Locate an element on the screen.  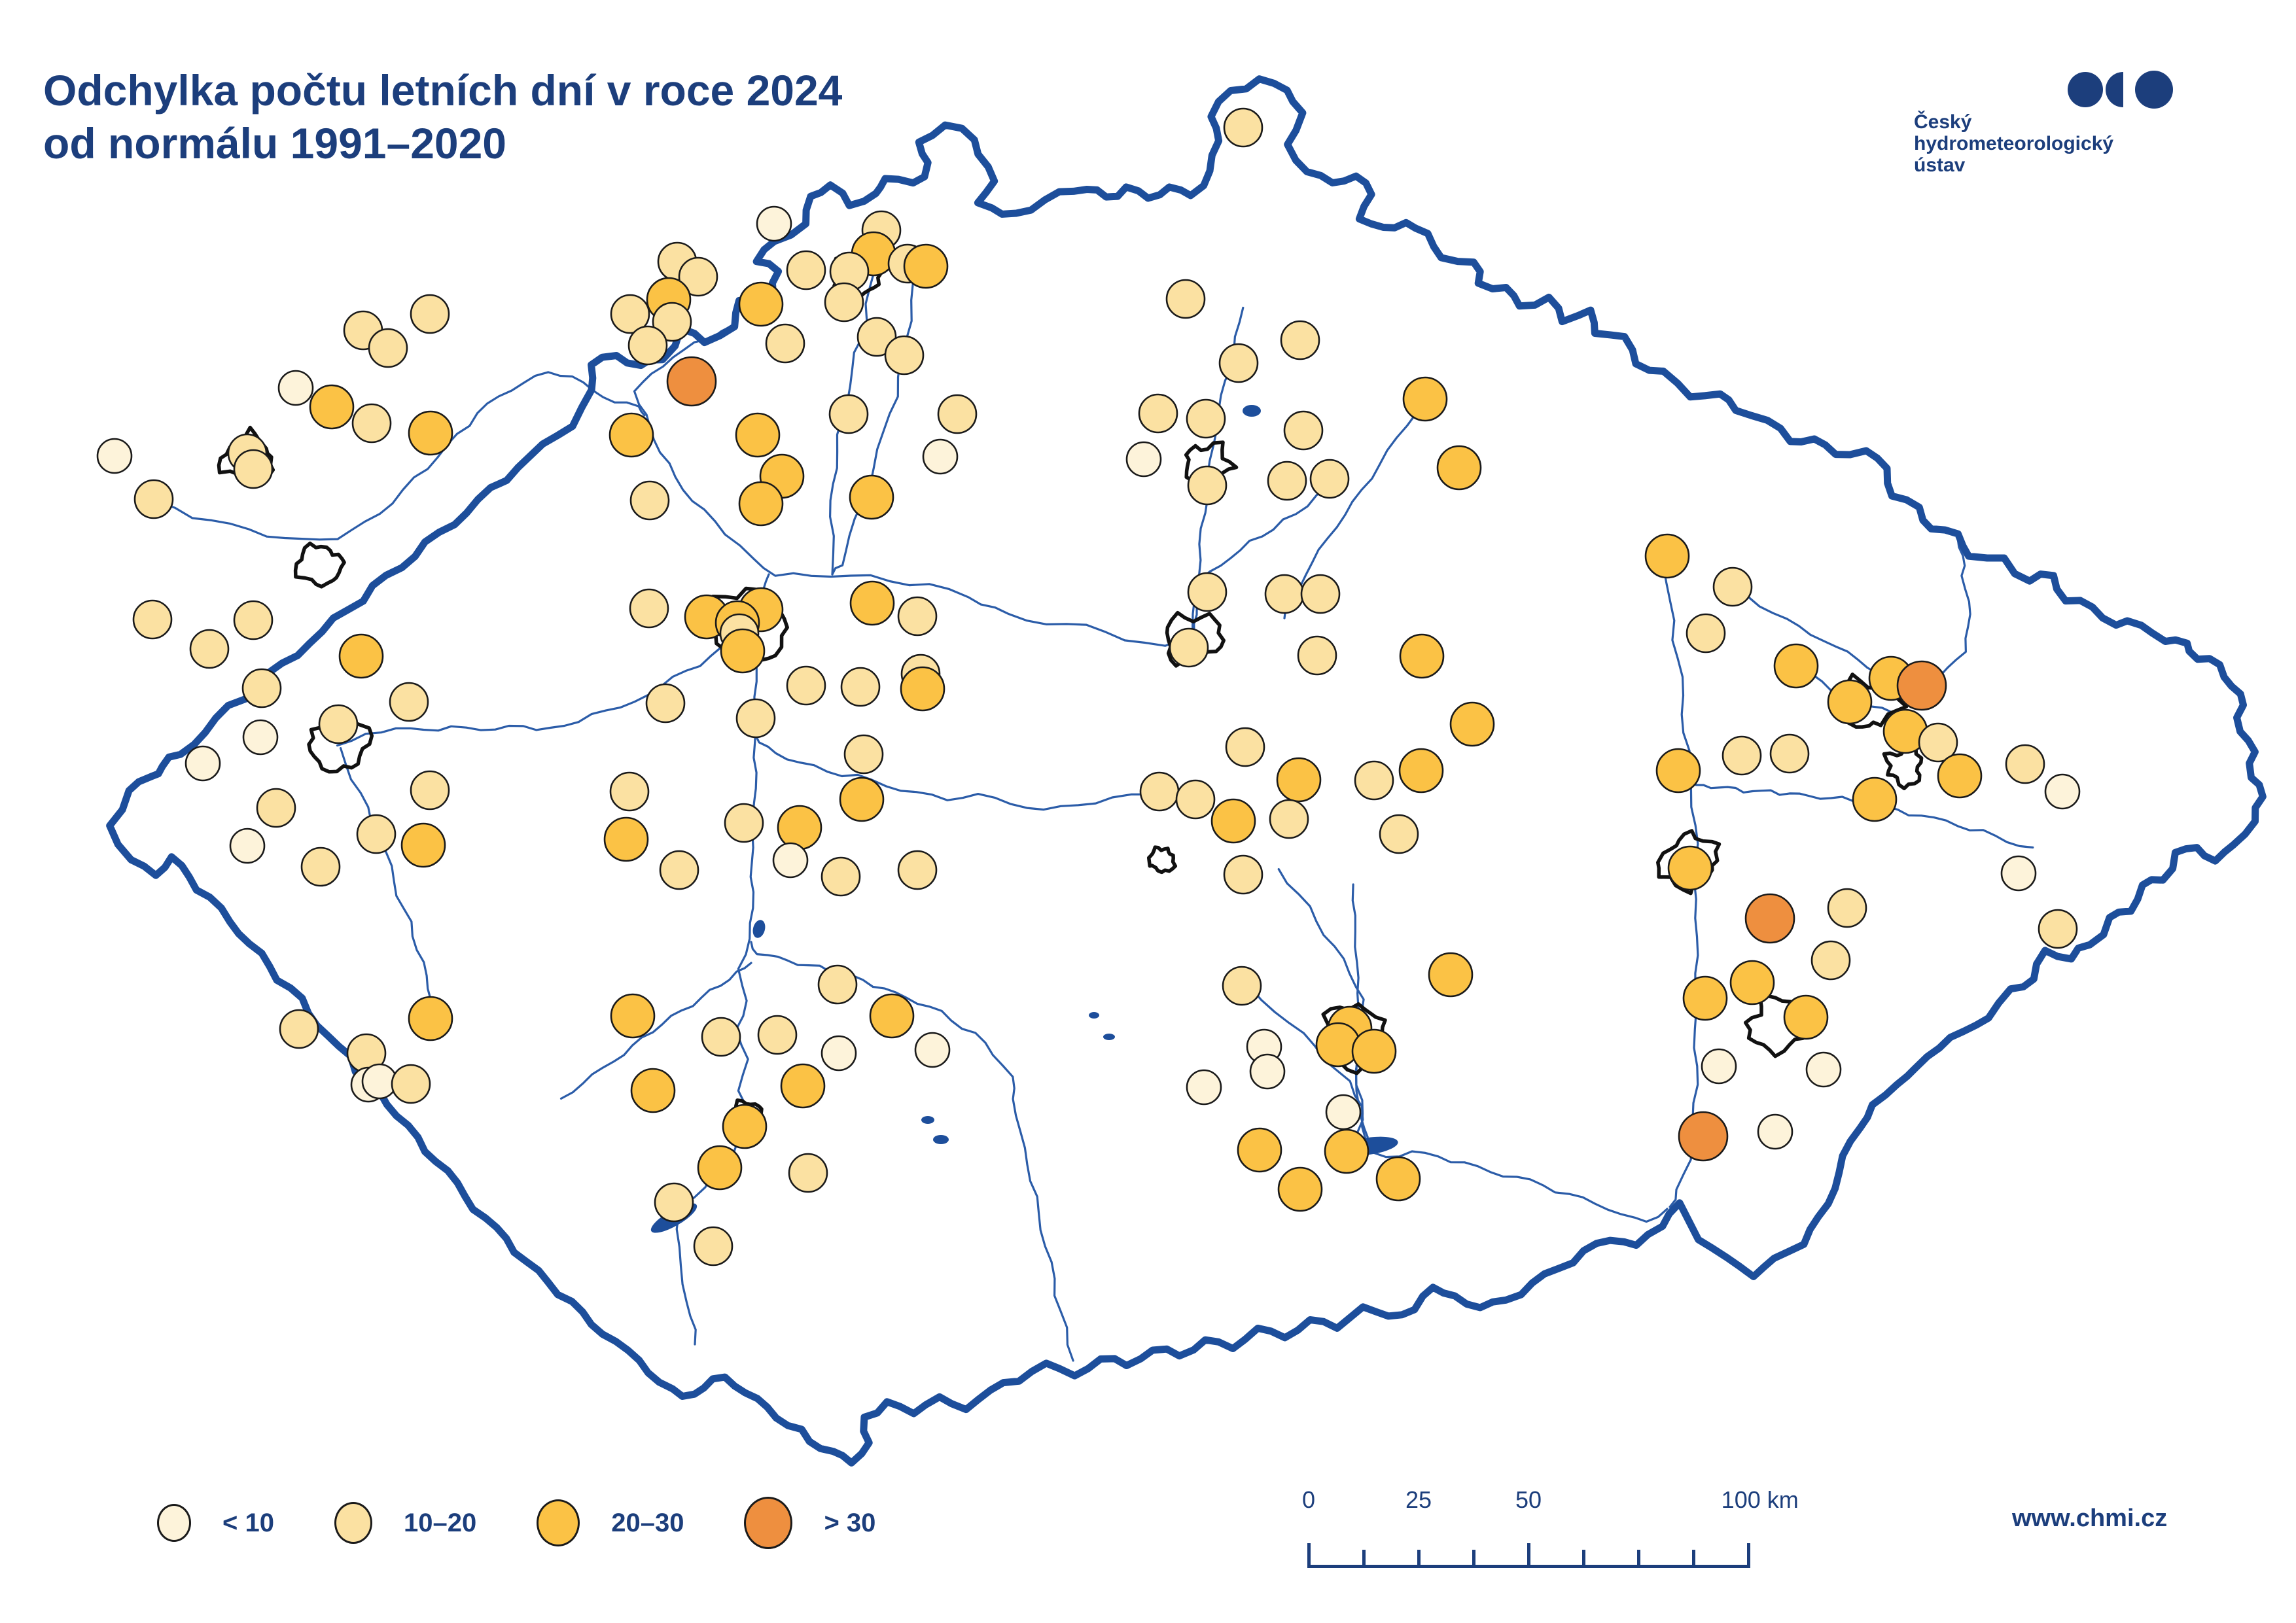
scalebar-label: 25 is located at coordinates (1419, 1500).